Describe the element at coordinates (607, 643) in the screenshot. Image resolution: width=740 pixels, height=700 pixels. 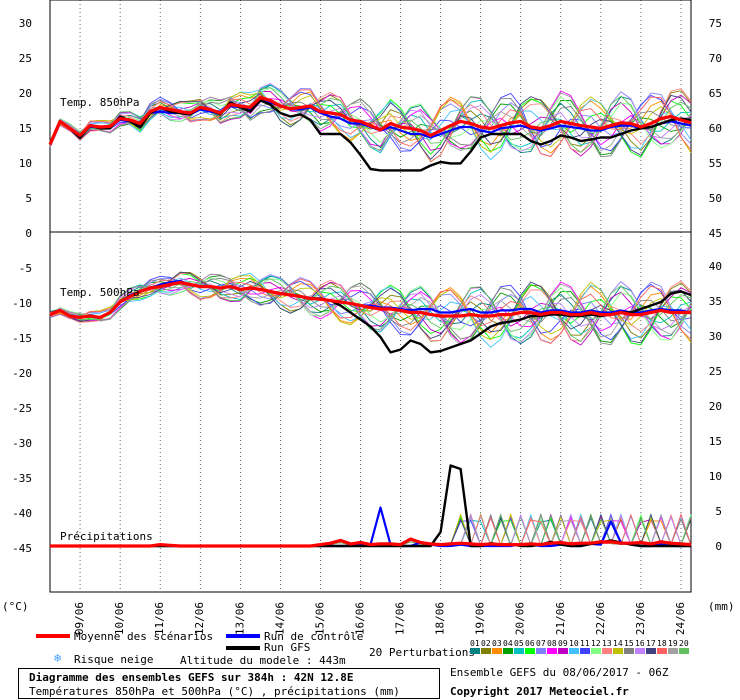
I see `perturbation-id: 13` at that location.